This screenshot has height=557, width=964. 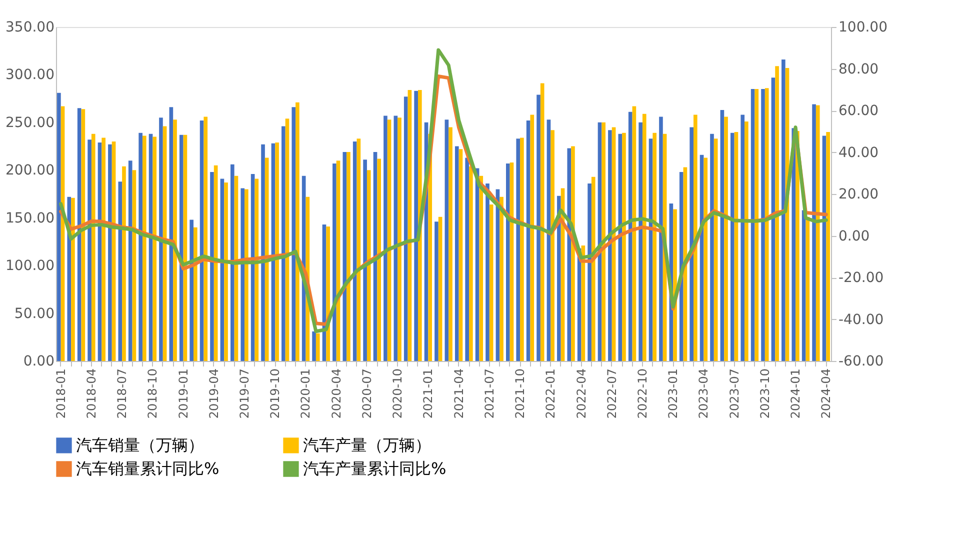 What do you see at coordinates (245, 393) in the screenshot?
I see `x-tick-label: 2019-07` at bounding box center [245, 393].